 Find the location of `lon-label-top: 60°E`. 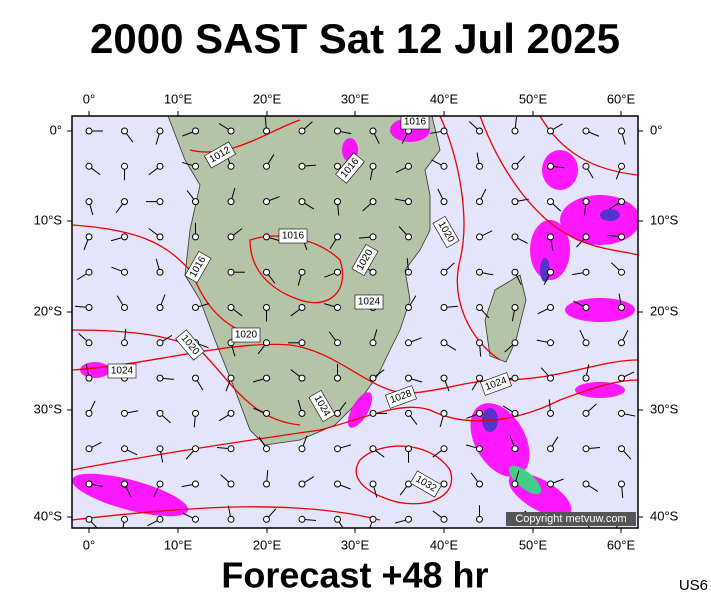

lon-label-top: 60°E is located at coordinates (621, 98).